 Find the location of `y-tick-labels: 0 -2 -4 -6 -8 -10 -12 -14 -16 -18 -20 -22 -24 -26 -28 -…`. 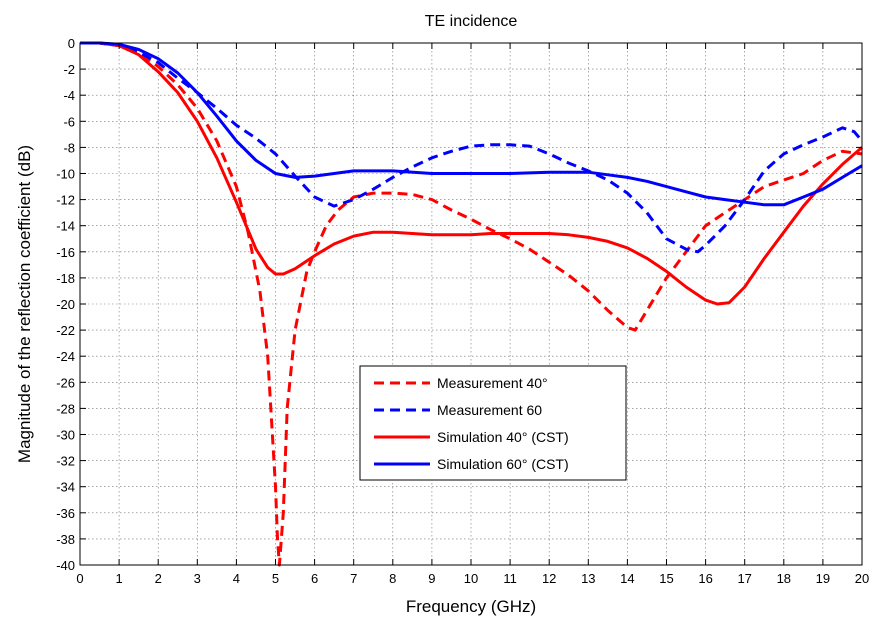

y-tick-labels: 0 -2 -4 -6 -8 -10 -12 -14 -16 -18 -20 -22 -24 -26 -28 -… is located at coordinates (65, 304).